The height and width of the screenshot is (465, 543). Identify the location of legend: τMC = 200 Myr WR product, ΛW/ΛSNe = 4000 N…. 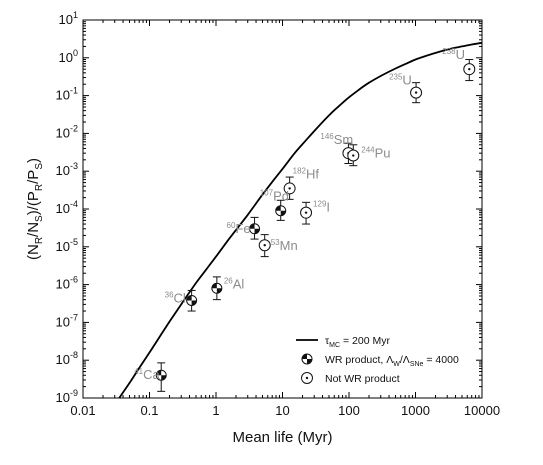
(377, 360).